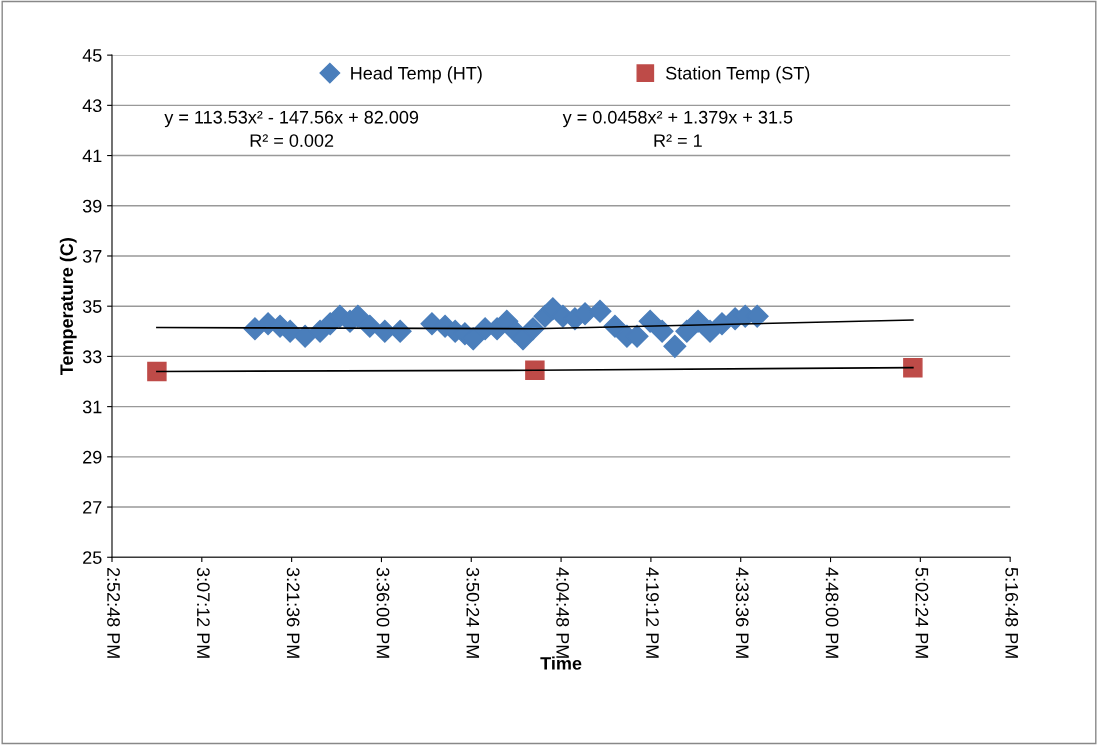 This screenshot has width=1098, height=745. What do you see at coordinates (383, 612) in the screenshot?
I see `x-tick-label: 3:36:00 PM` at bounding box center [383, 612].